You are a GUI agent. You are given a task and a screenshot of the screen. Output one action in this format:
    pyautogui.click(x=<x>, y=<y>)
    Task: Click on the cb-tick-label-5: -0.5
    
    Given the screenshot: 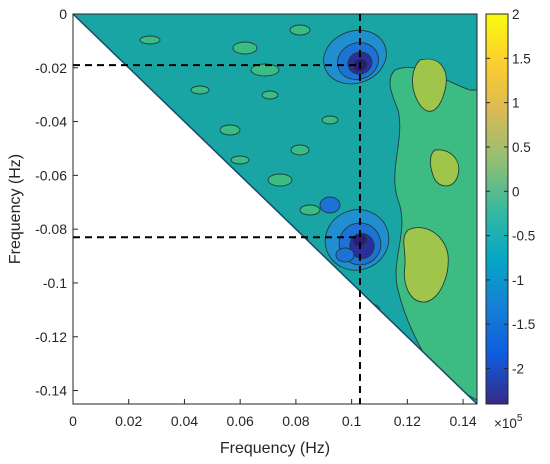 What is the action you would take?
    pyautogui.click(x=523, y=236)
    